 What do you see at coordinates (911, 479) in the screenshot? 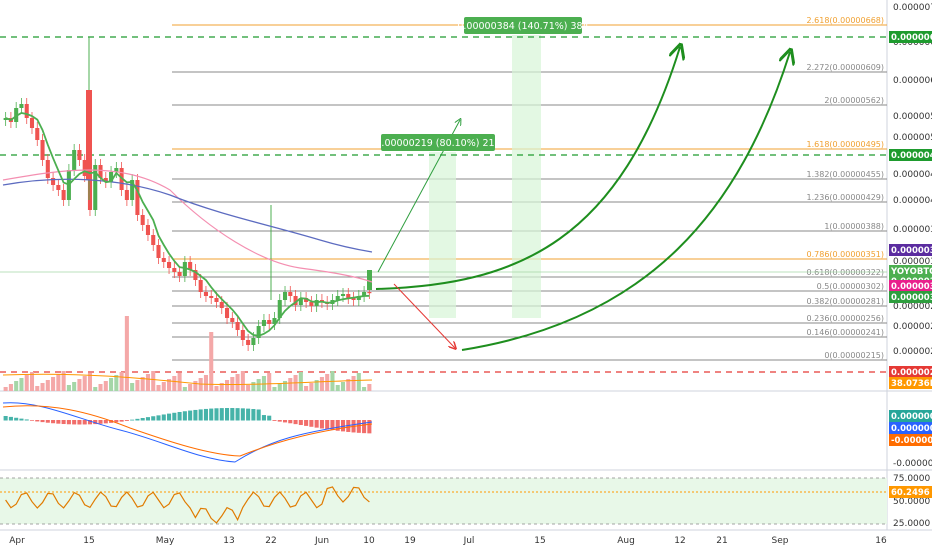
I see `rsi-y-tick-label: 75.0000` at bounding box center [911, 479].